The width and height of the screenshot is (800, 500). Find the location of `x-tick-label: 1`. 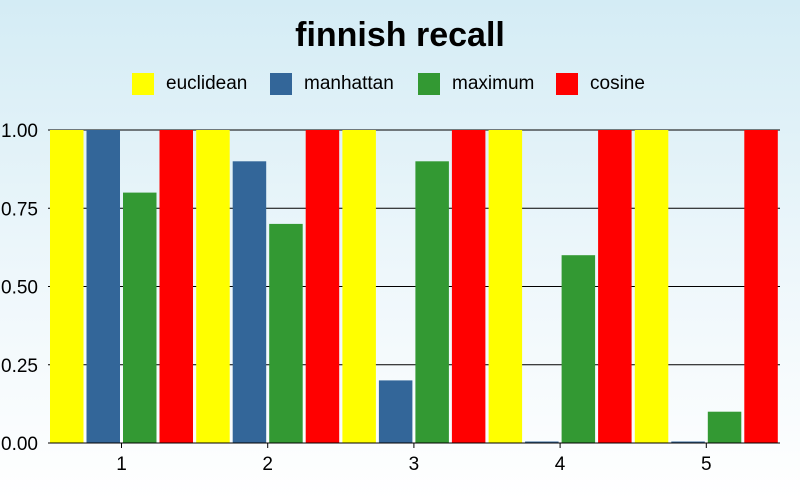

x-tick-label: 1 is located at coordinates (121, 464).